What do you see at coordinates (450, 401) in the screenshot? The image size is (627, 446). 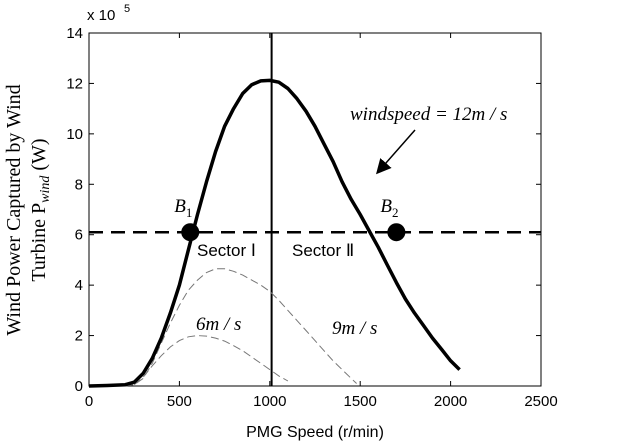 I see `x-tick-label: 2000` at bounding box center [450, 401].